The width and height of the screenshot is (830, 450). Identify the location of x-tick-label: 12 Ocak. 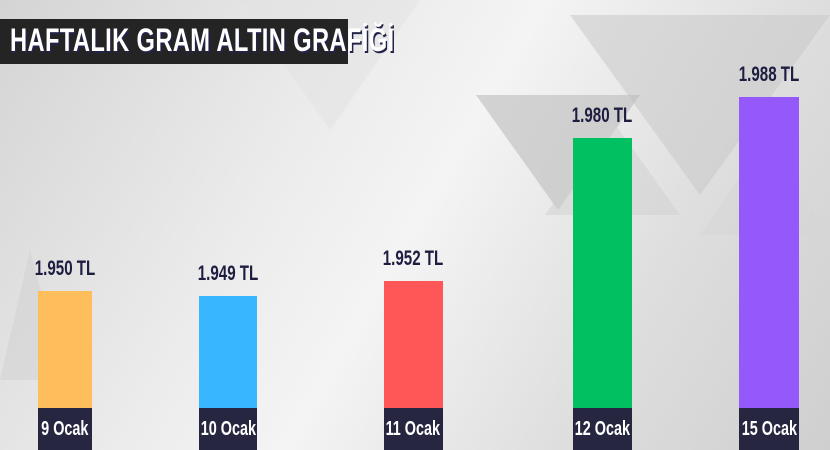
(602, 429).